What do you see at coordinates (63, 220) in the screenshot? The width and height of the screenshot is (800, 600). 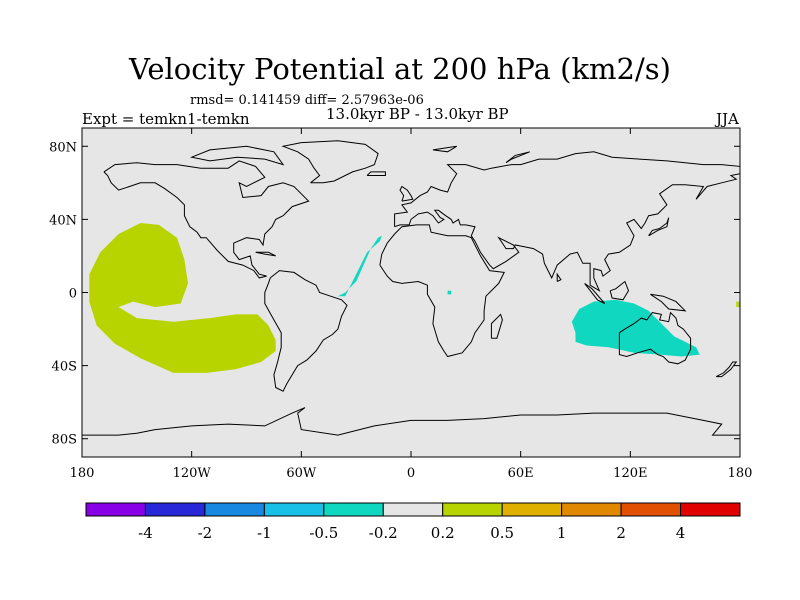 I see `lat-tick-label: 40N` at bounding box center [63, 220].